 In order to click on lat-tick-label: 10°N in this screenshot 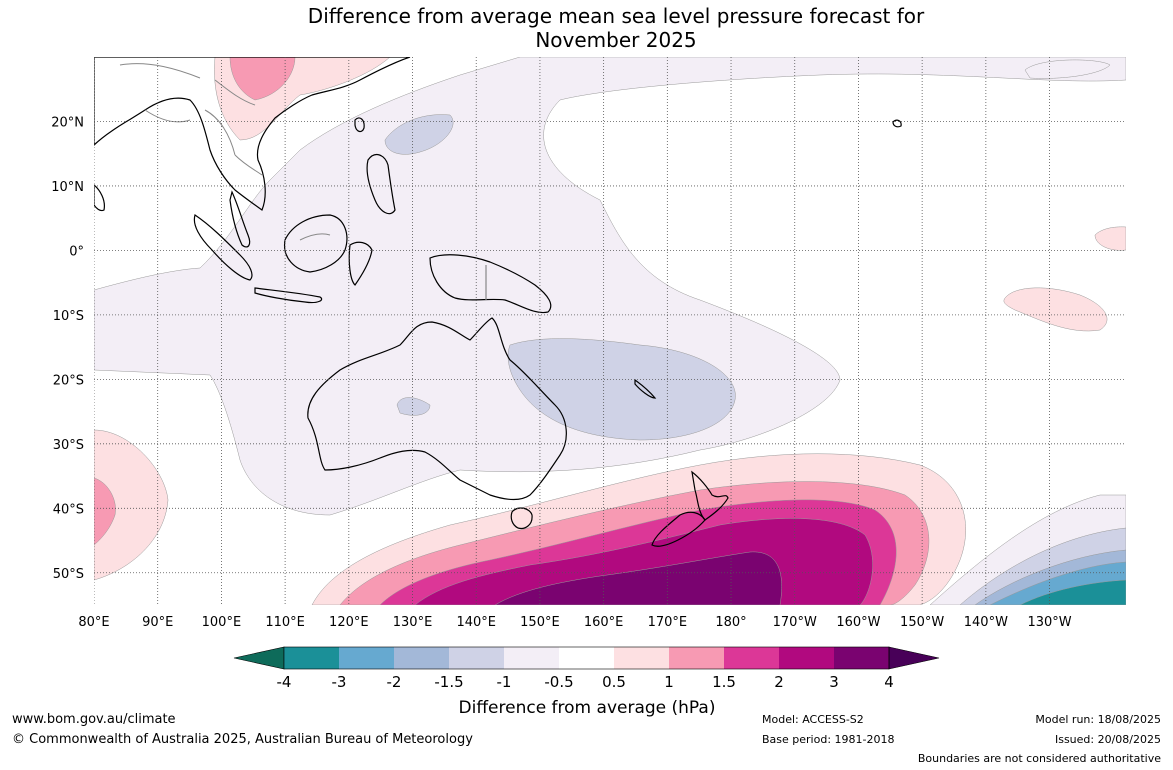, I will do `click(67, 187)`.